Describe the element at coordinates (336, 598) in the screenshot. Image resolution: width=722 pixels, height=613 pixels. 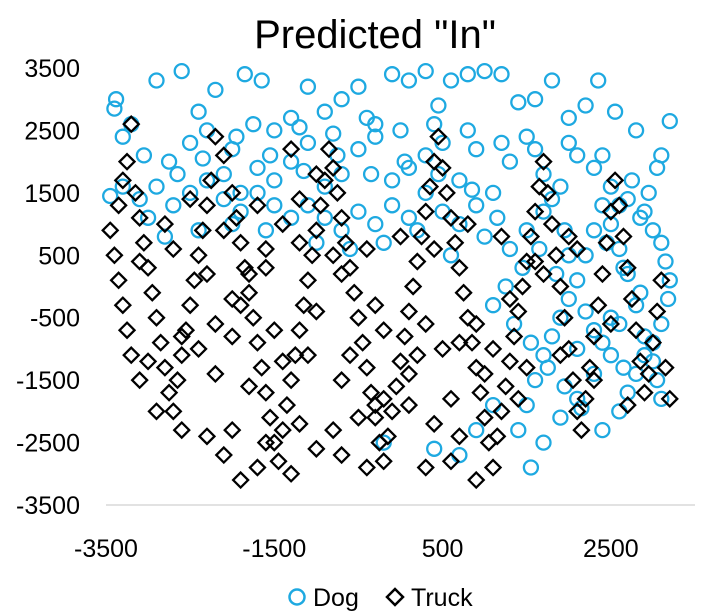
I see `legend-dog-label: Dog` at that location.